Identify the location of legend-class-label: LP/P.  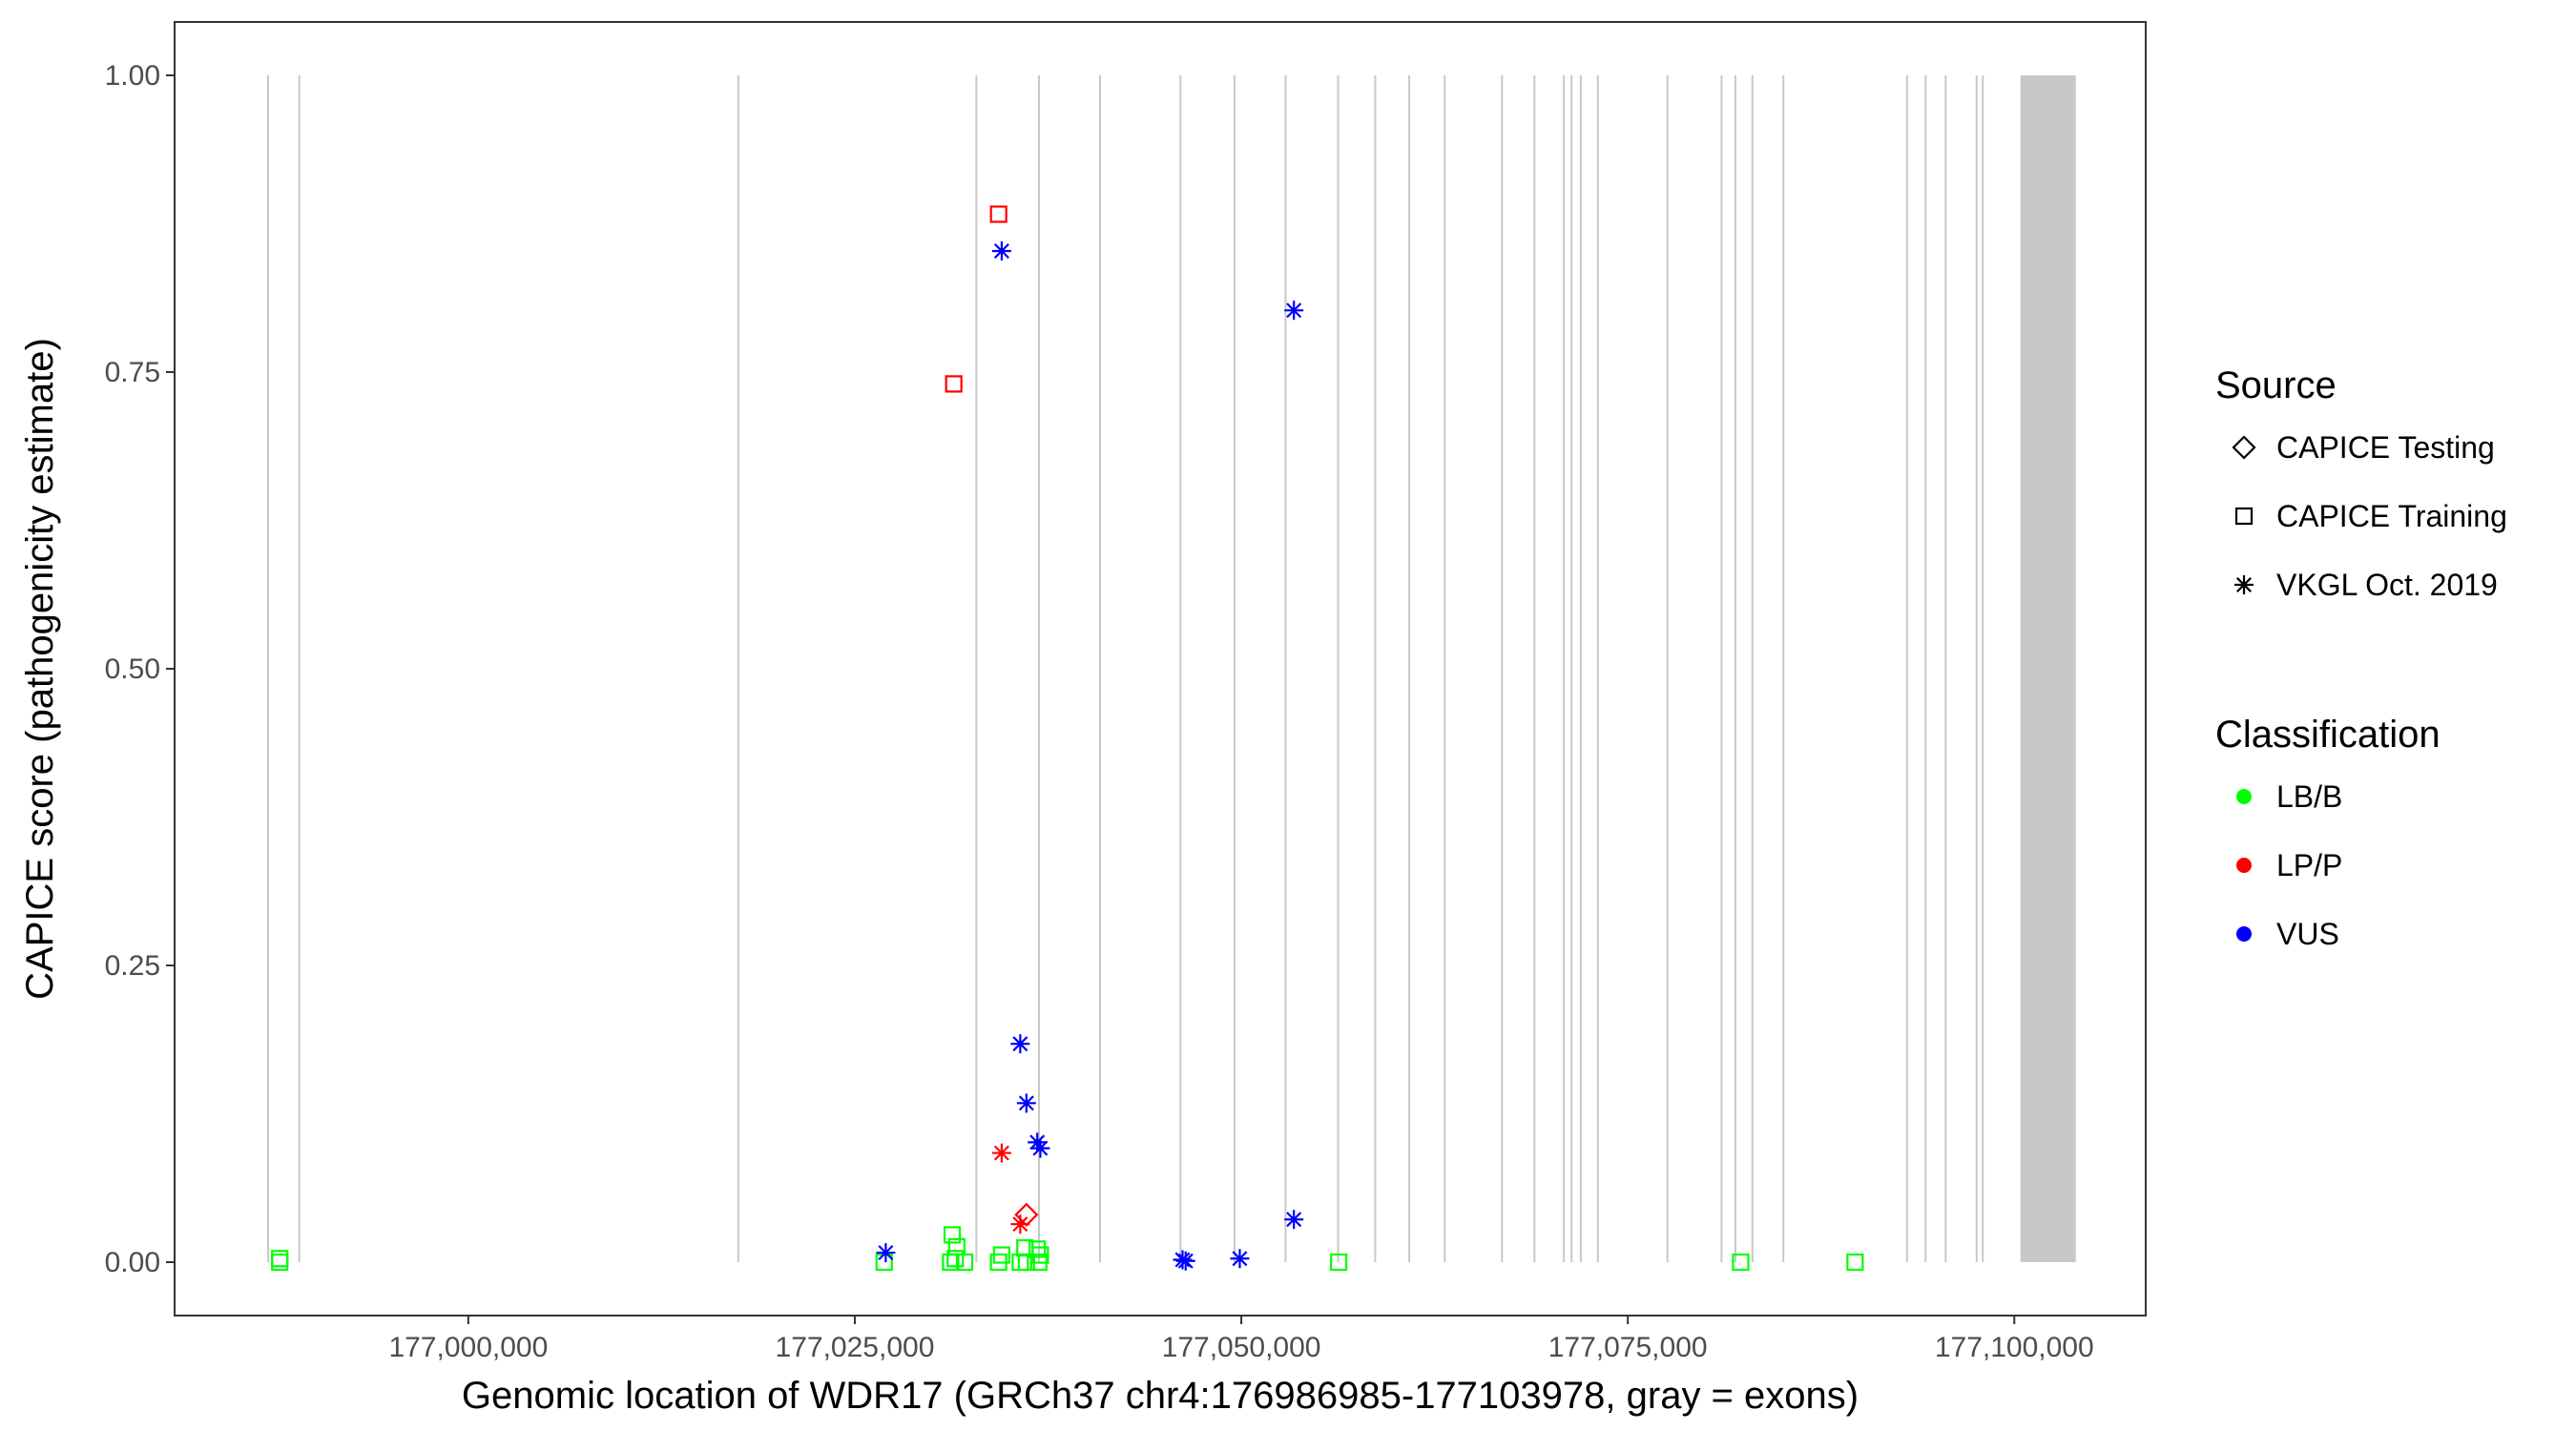
(2309, 865).